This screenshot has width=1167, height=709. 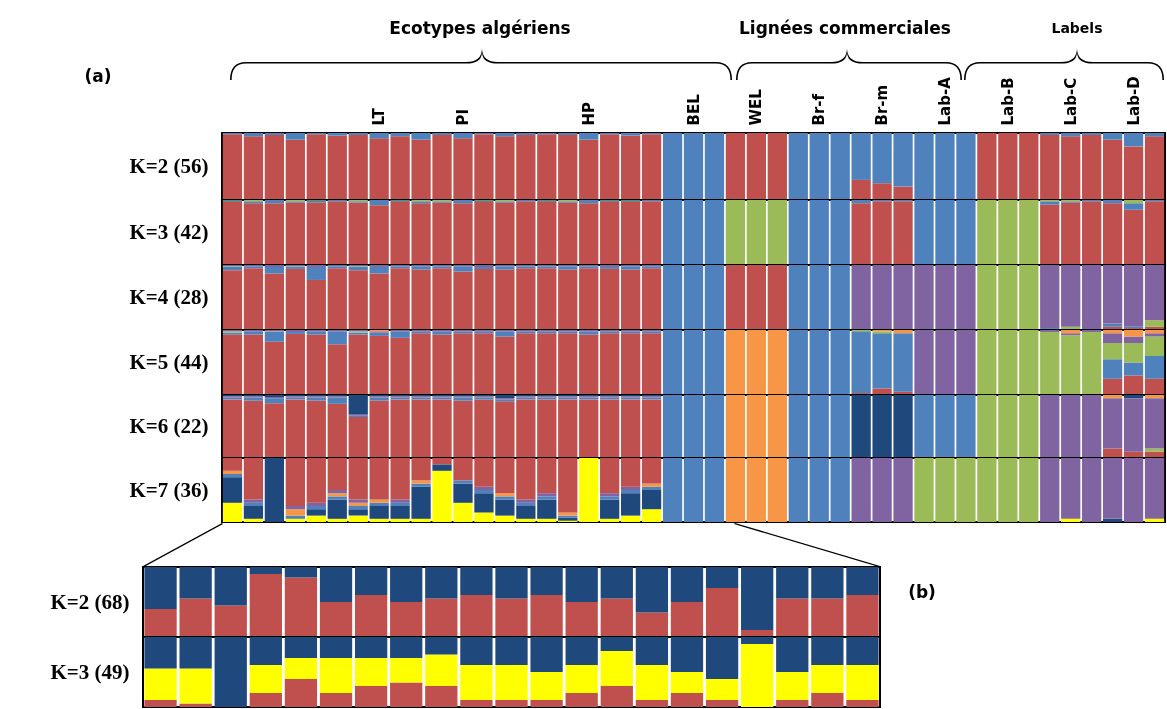 I want to click on x-tick-label: PI, so click(x=462, y=117).